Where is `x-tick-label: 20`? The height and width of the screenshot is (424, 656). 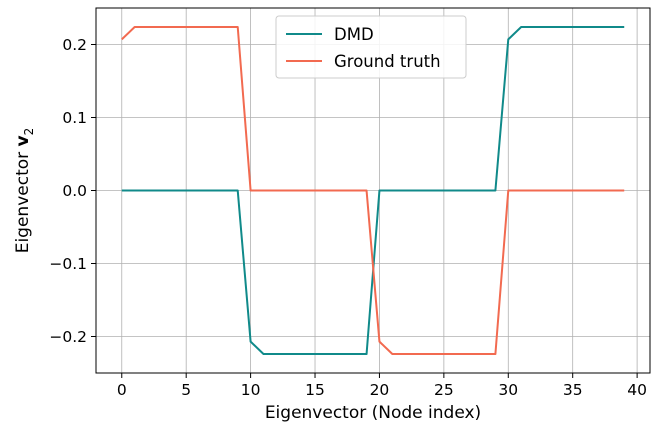 x-tick-label: 20 is located at coordinates (380, 390).